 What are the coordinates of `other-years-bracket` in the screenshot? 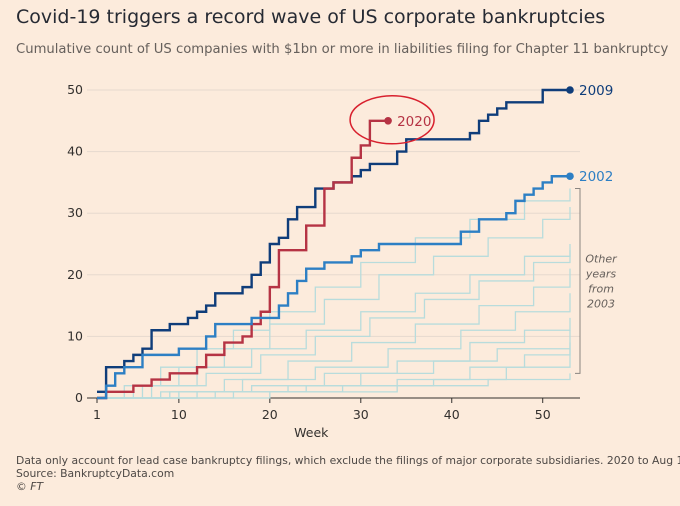 It's located at (578, 281).